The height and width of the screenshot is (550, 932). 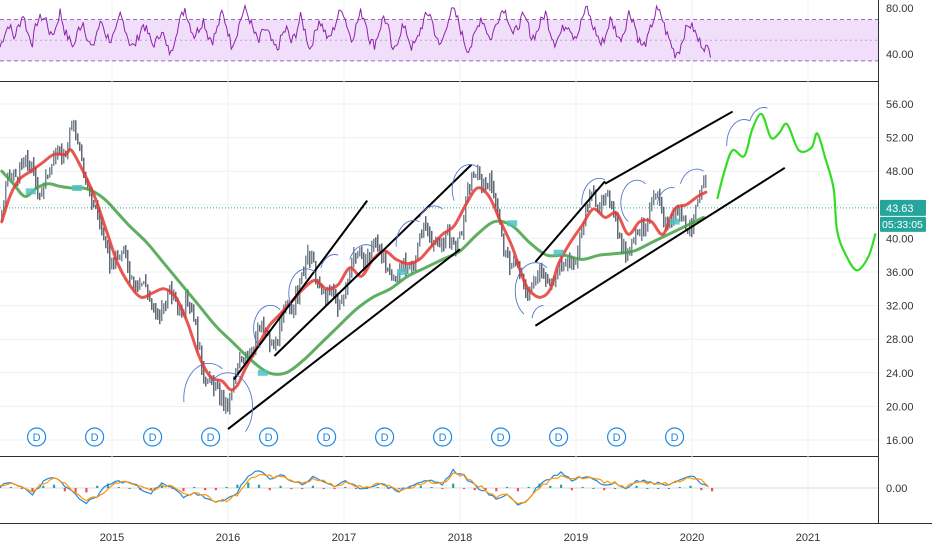 I want to click on price-y-tick: 48.00, so click(x=900, y=172).